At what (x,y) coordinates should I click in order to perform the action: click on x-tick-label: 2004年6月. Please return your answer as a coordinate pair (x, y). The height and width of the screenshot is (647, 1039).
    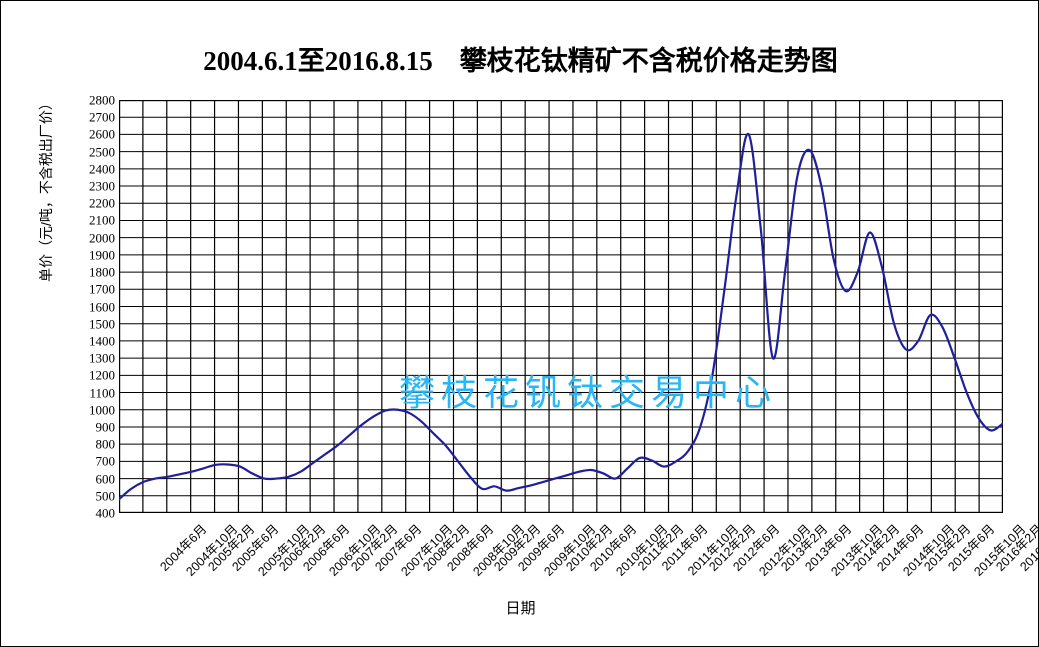
    Looking at the image, I should click on (183, 547).